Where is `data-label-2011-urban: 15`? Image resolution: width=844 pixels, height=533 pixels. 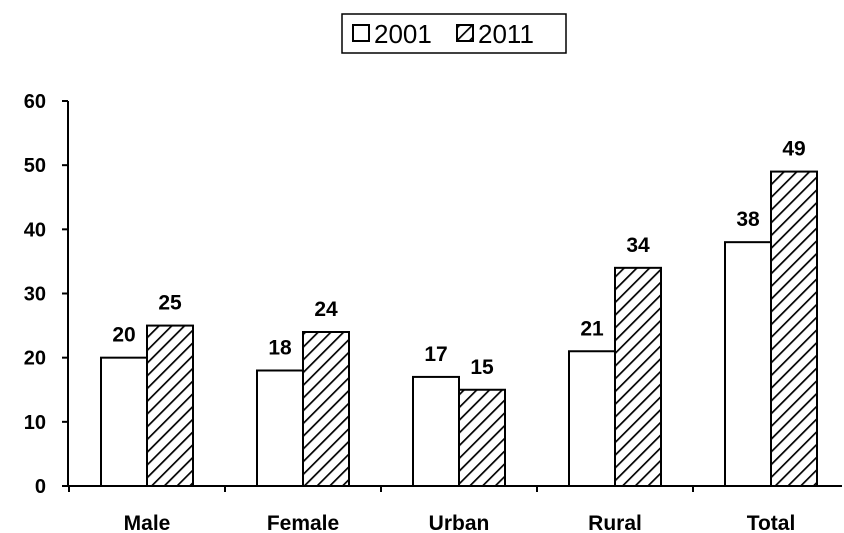
data-label-2011-urban: 15 is located at coordinates (482, 367).